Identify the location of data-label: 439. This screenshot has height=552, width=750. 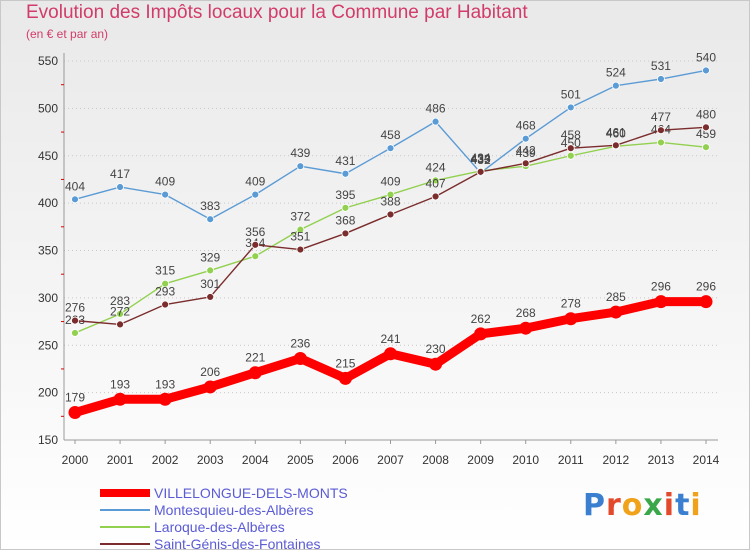
(526, 153).